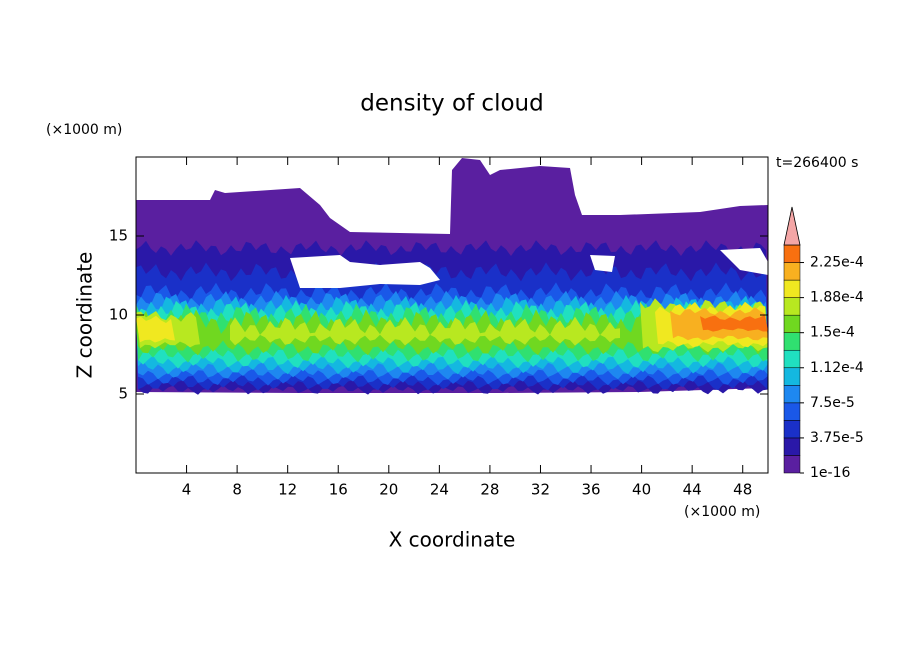  What do you see at coordinates (118, 315) in the screenshot?
I see `y-tick-label: 10` at bounding box center [118, 315].